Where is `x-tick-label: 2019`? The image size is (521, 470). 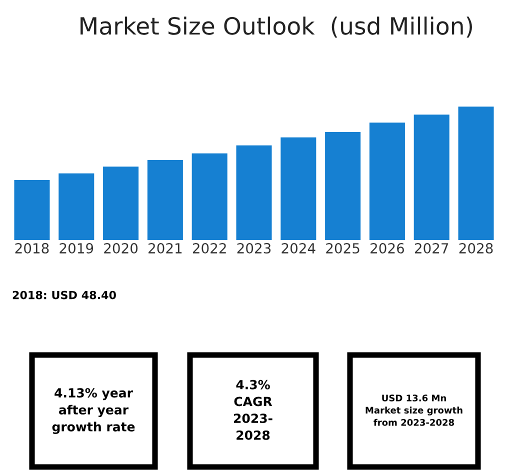
x-tick-label: 2019 is located at coordinates (77, 248).